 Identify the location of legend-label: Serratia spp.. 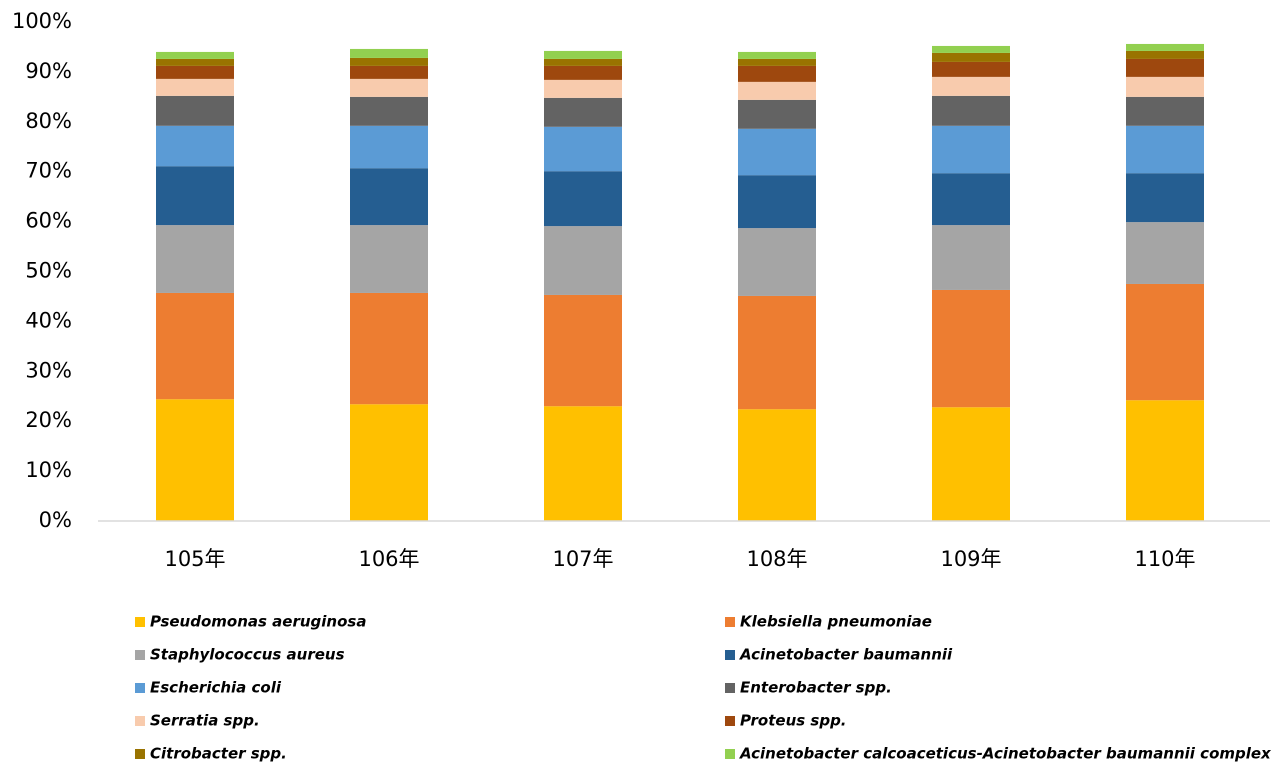
(205, 721).